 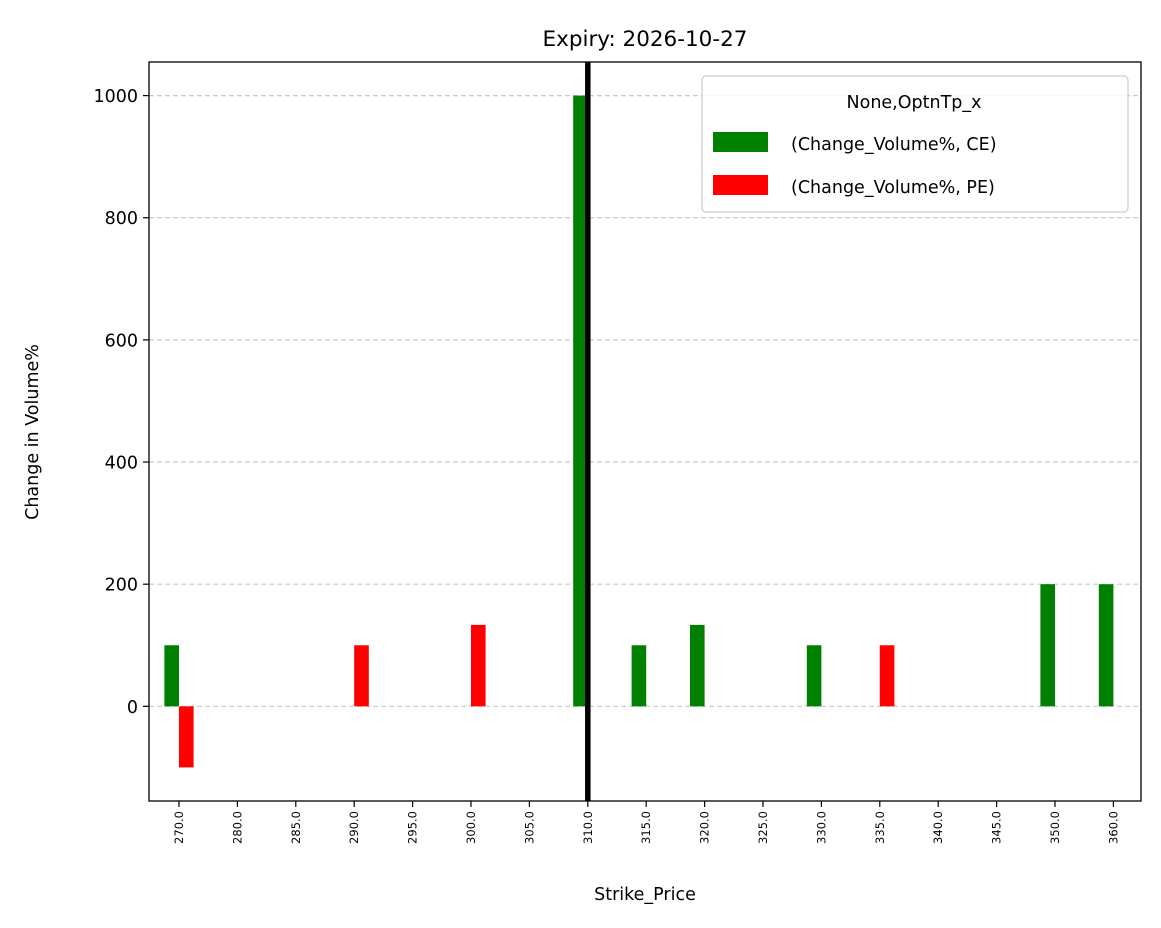 What do you see at coordinates (814, 676) in the screenshot?
I see `bar-ce-330.0` at bounding box center [814, 676].